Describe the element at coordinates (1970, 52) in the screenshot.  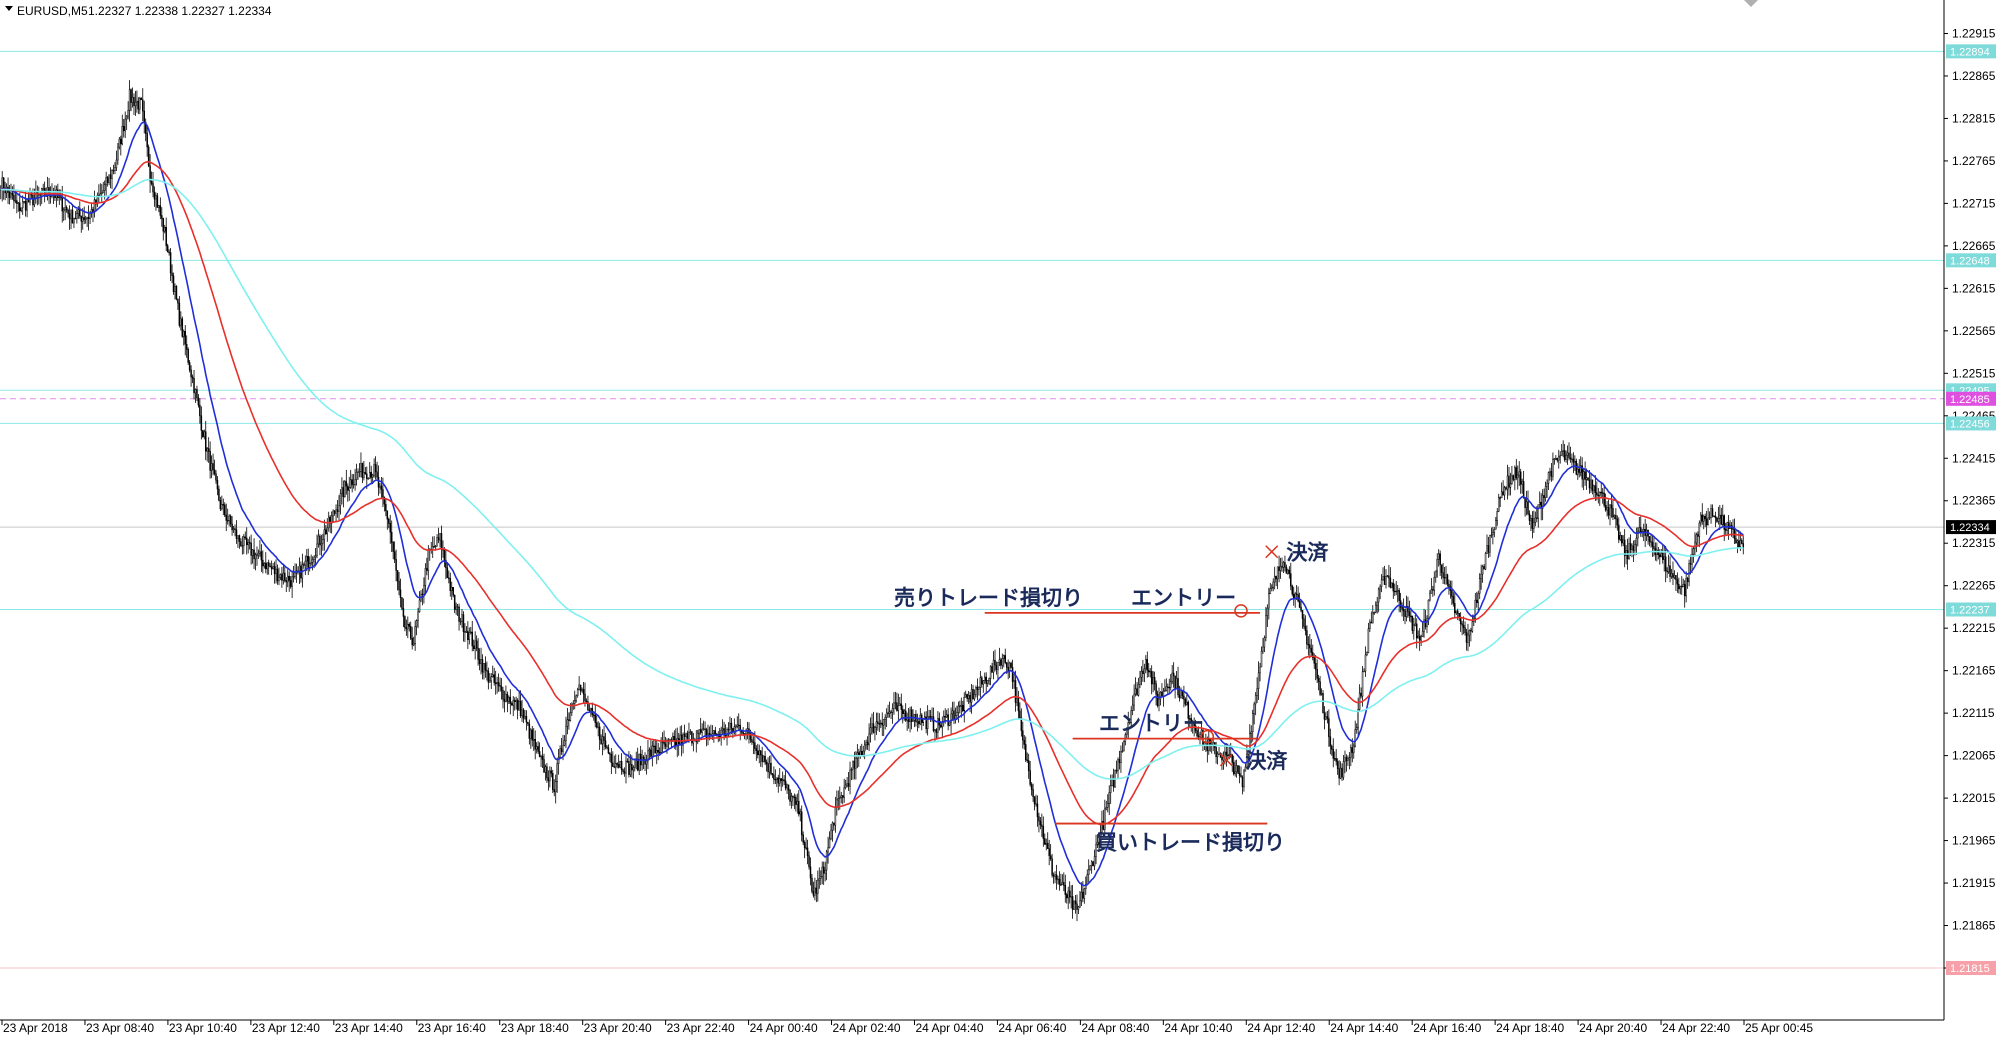
I see `price-tag-label: 1.22894` at that location.